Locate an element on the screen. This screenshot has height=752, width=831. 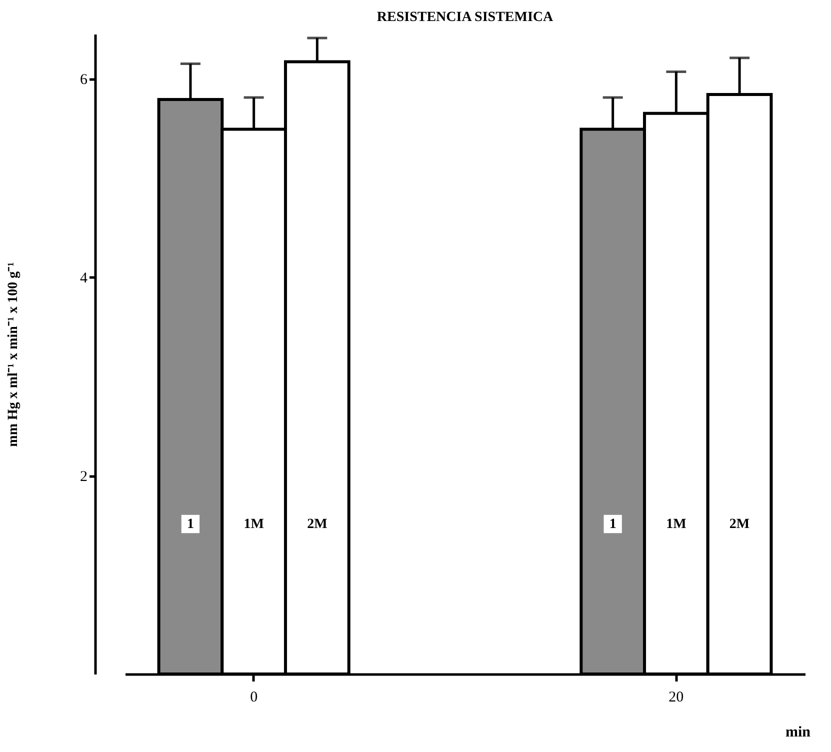
y-tick-label: 4 is located at coordinates (84, 278).